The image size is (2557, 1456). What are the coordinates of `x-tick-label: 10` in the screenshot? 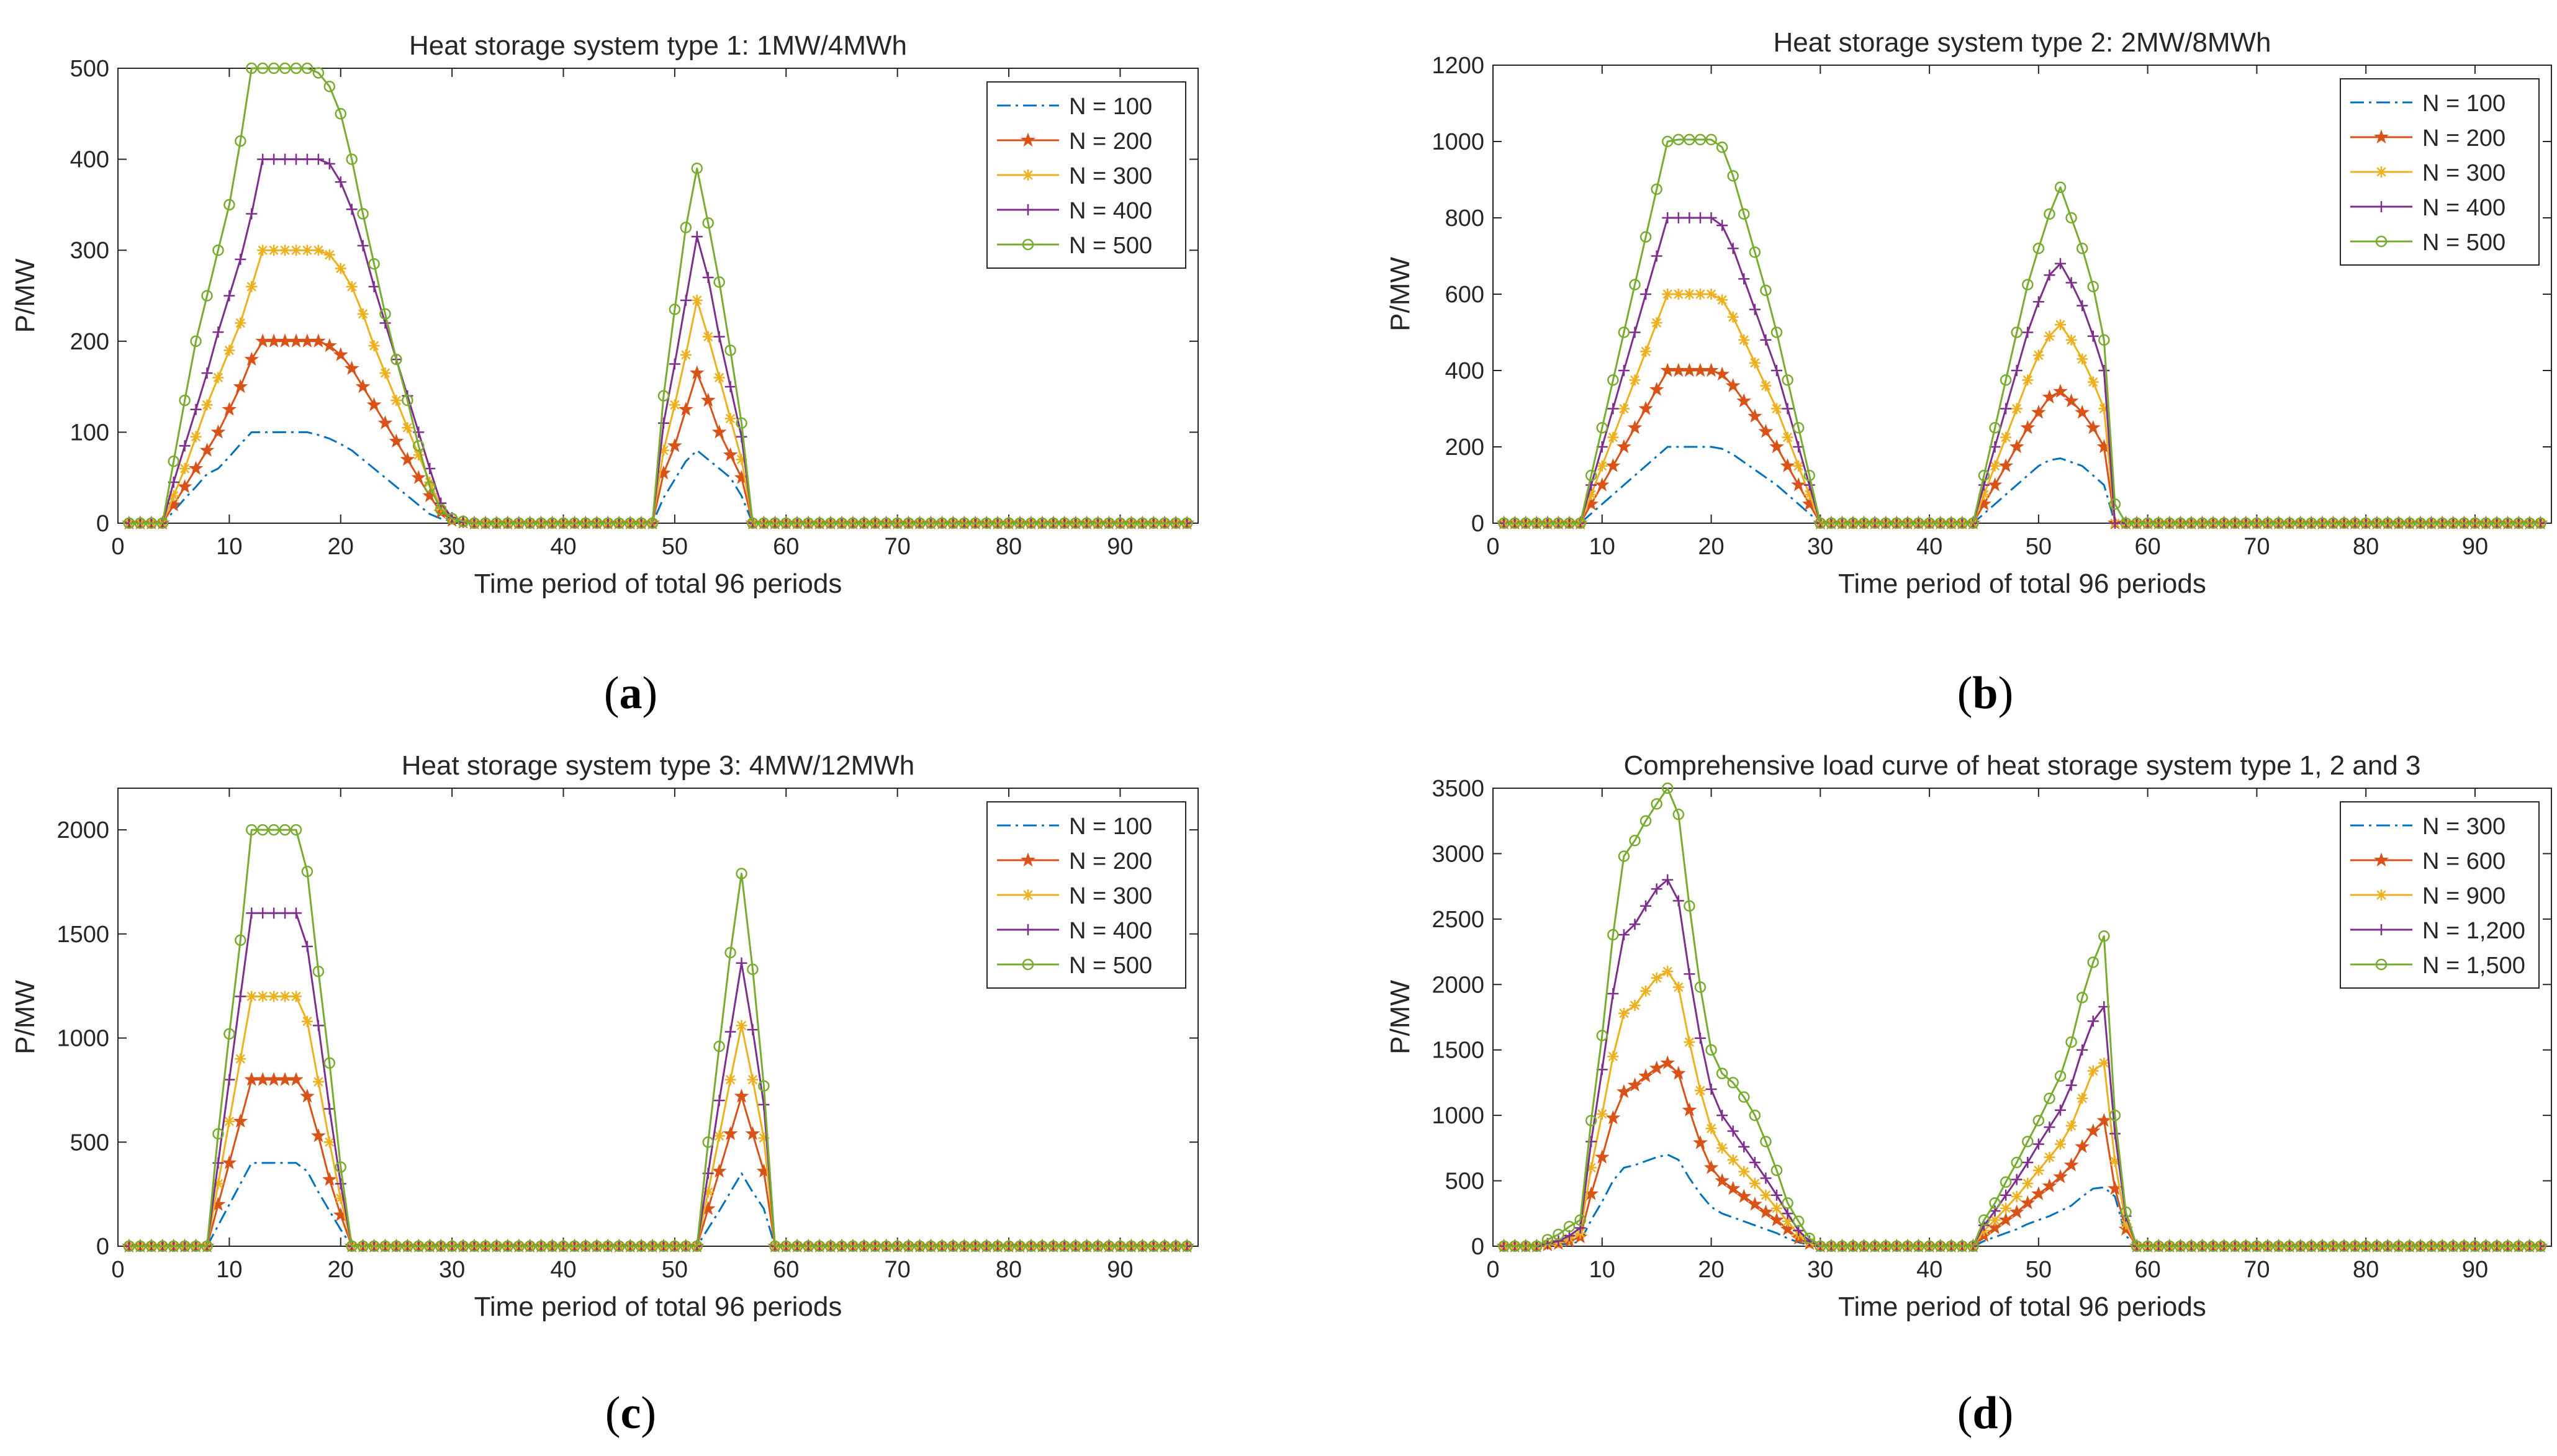 It's located at (1602, 1270).